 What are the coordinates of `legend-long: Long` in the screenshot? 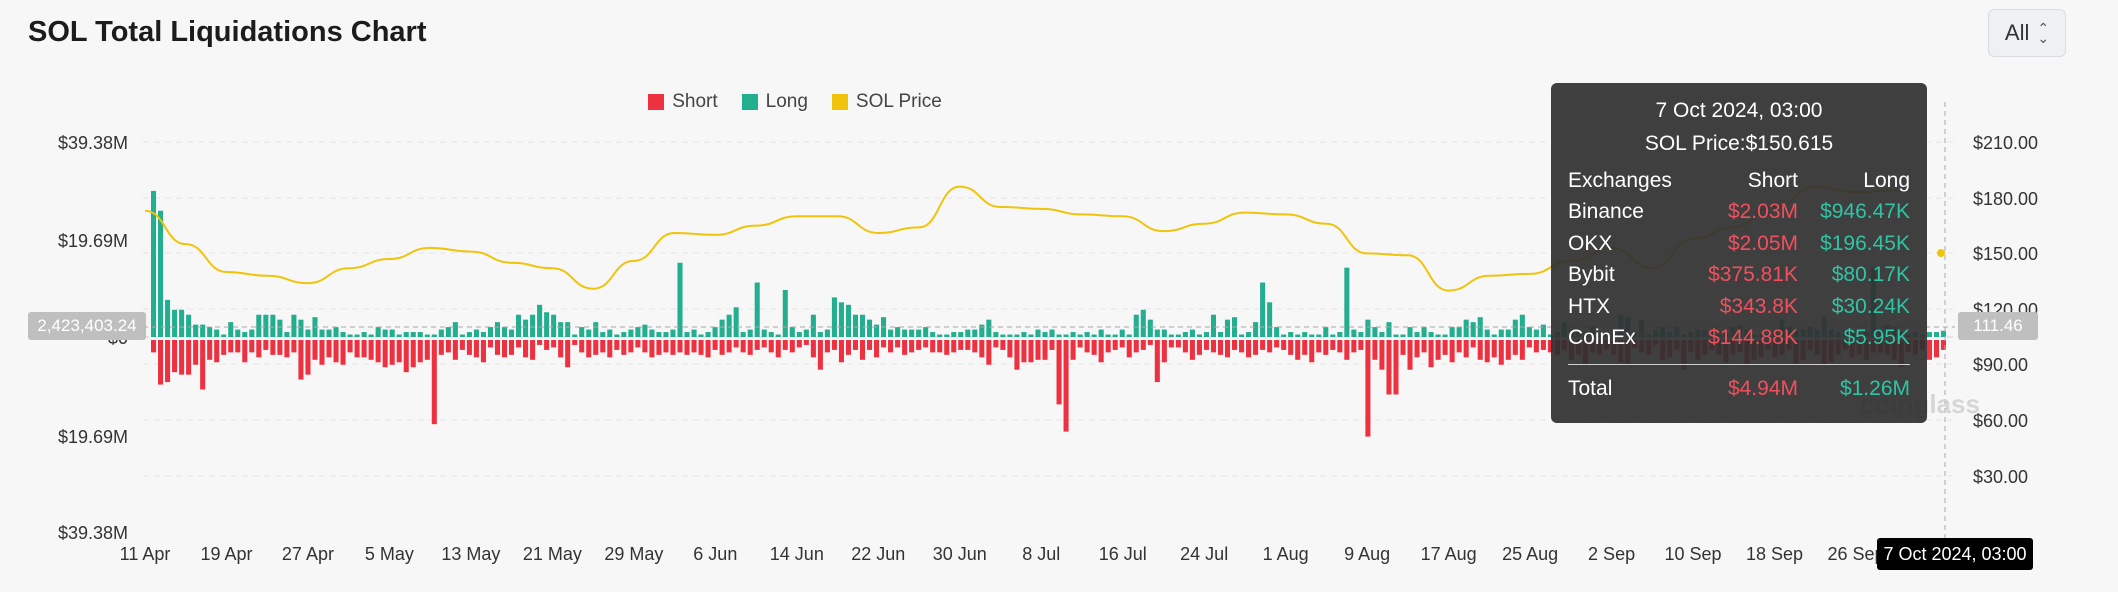 It's located at (774, 102).